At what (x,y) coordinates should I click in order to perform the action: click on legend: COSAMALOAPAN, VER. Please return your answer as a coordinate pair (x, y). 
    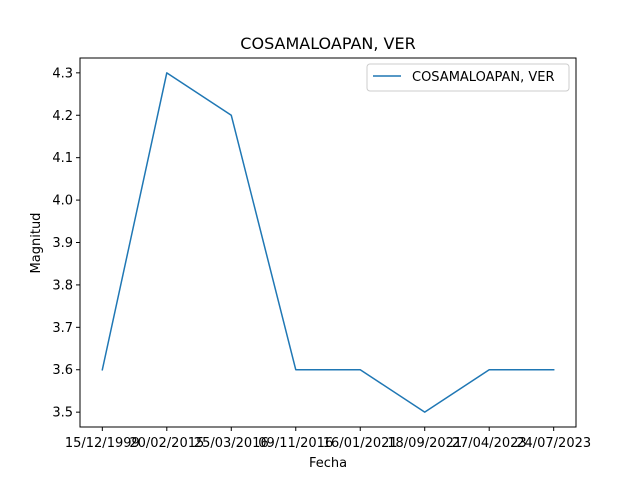
    Looking at the image, I should click on (468, 77).